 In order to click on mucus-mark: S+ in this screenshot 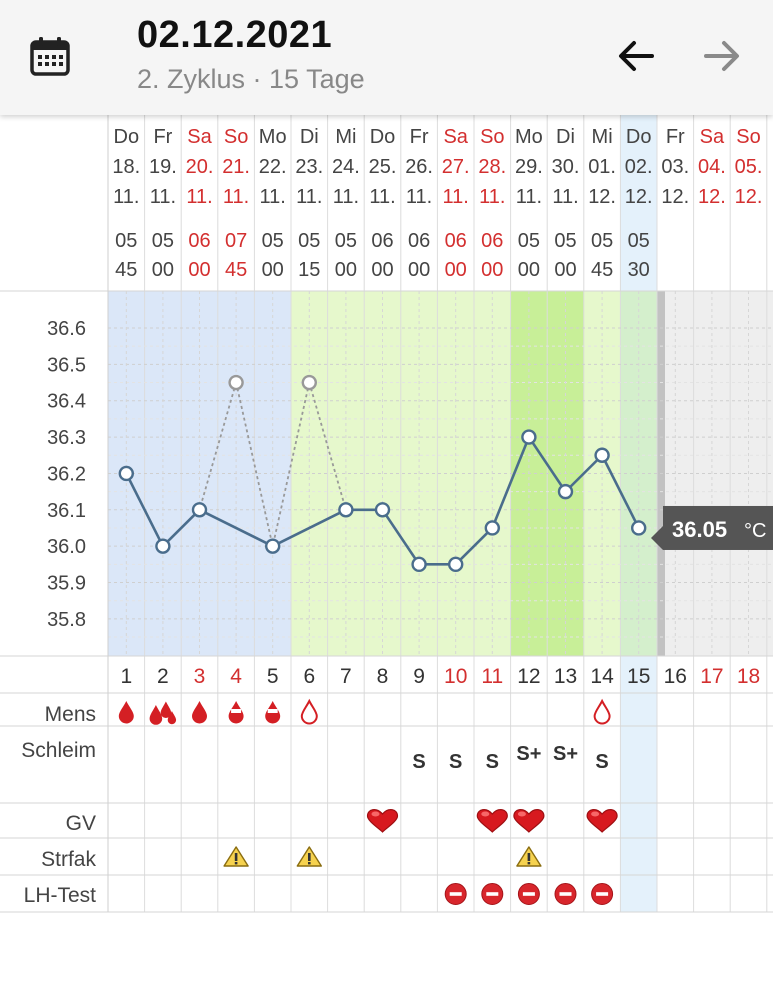, I will do `click(528, 754)`.